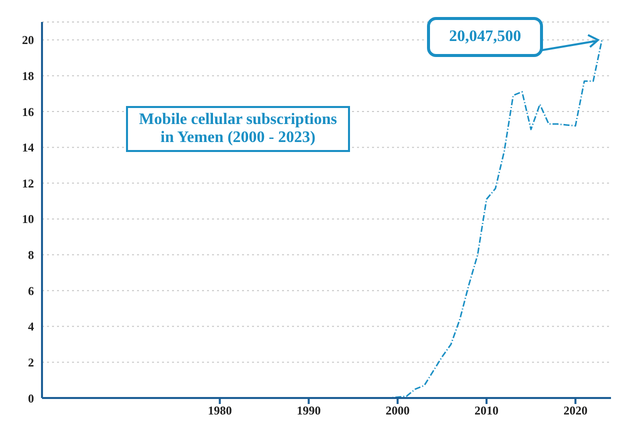 Image resolution: width=623 pixels, height=429 pixels. What do you see at coordinates (308, 411) in the screenshot?
I see `x-tick-label: 1990` at bounding box center [308, 411].